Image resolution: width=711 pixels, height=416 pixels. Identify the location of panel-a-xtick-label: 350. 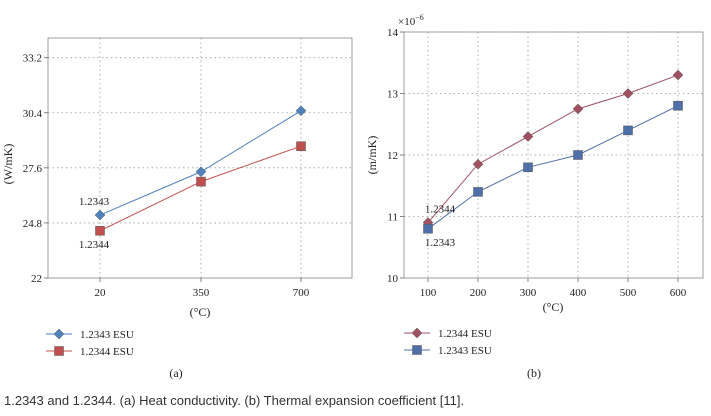
(201, 293).